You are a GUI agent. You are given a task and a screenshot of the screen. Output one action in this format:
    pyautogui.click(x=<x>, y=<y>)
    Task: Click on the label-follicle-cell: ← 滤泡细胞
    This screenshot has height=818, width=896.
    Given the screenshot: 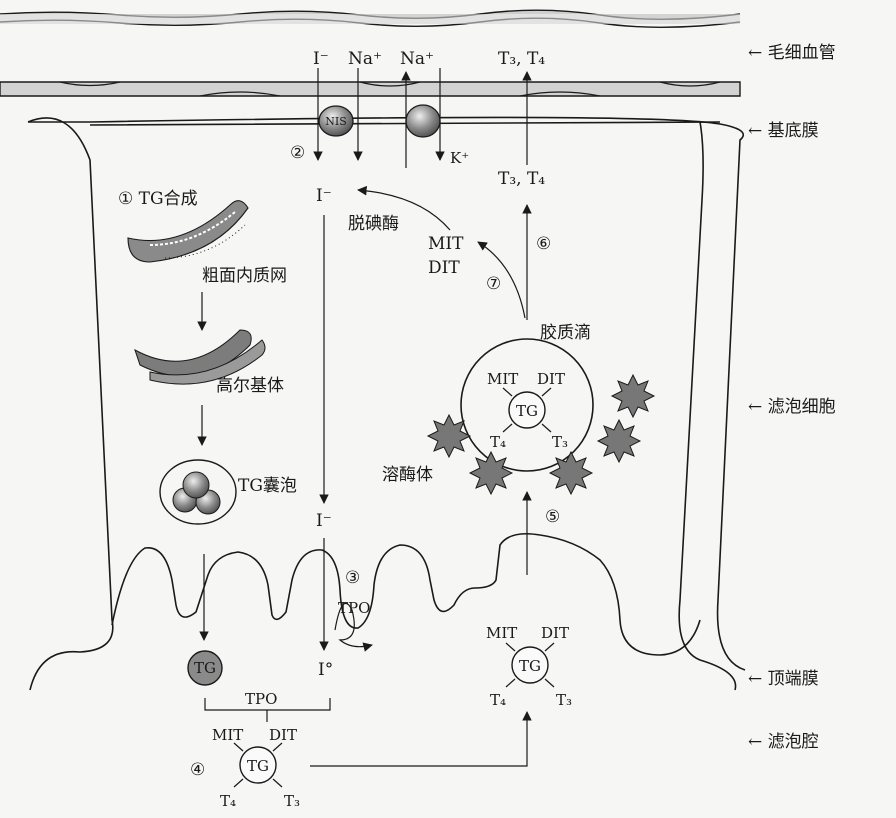 What is the action you would take?
    pyautogui.click(x=792, y=407)
    